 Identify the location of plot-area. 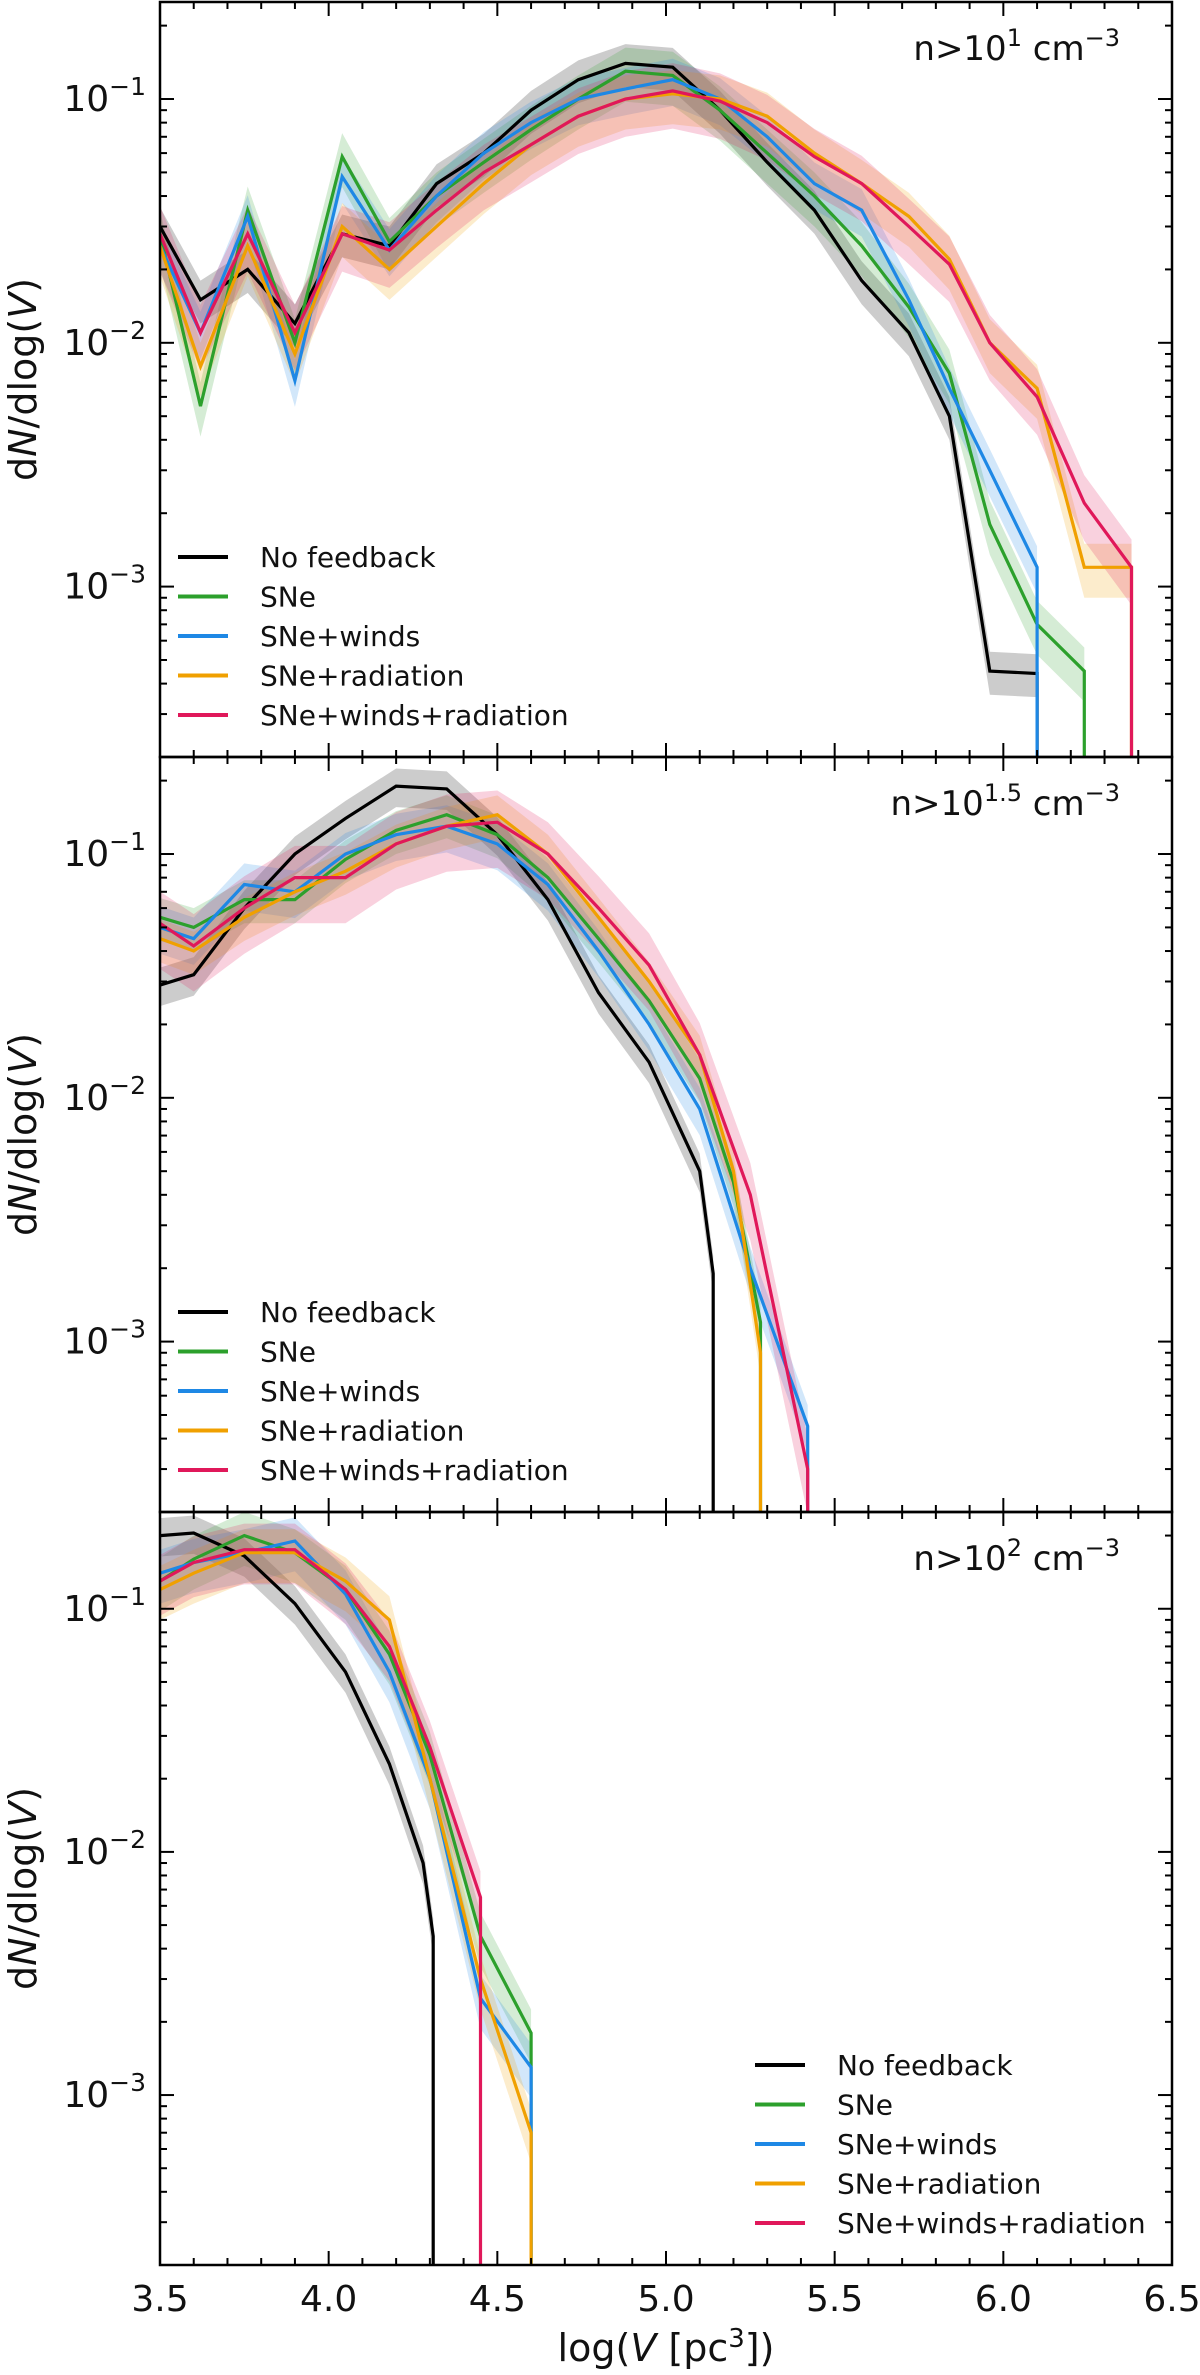
(346, 1888).